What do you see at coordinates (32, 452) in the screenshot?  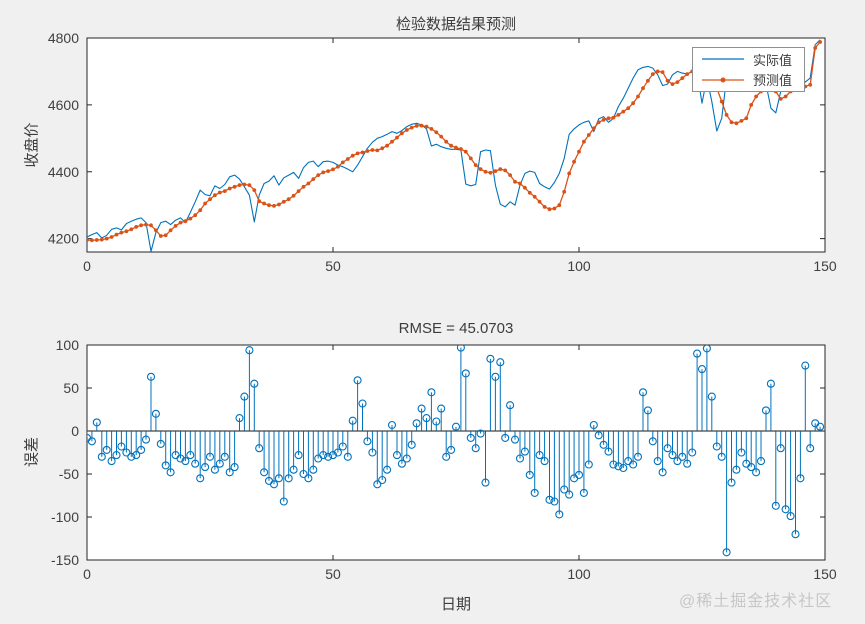 I see `bottom-chart-ylabel: 误差` at bounding box center [32, 452].